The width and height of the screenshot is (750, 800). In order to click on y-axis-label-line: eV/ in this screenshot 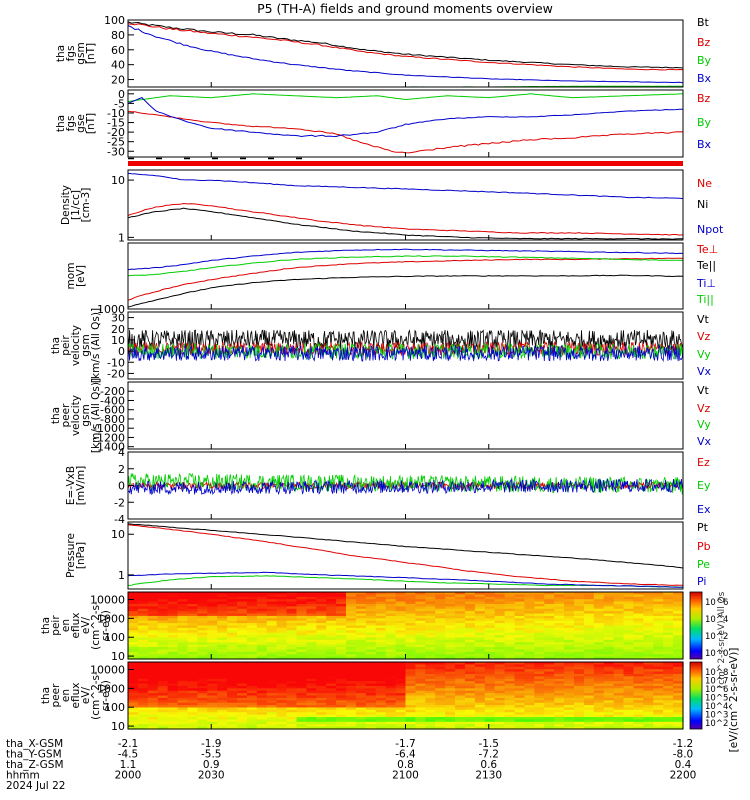, I will do `click(86, 625)`.